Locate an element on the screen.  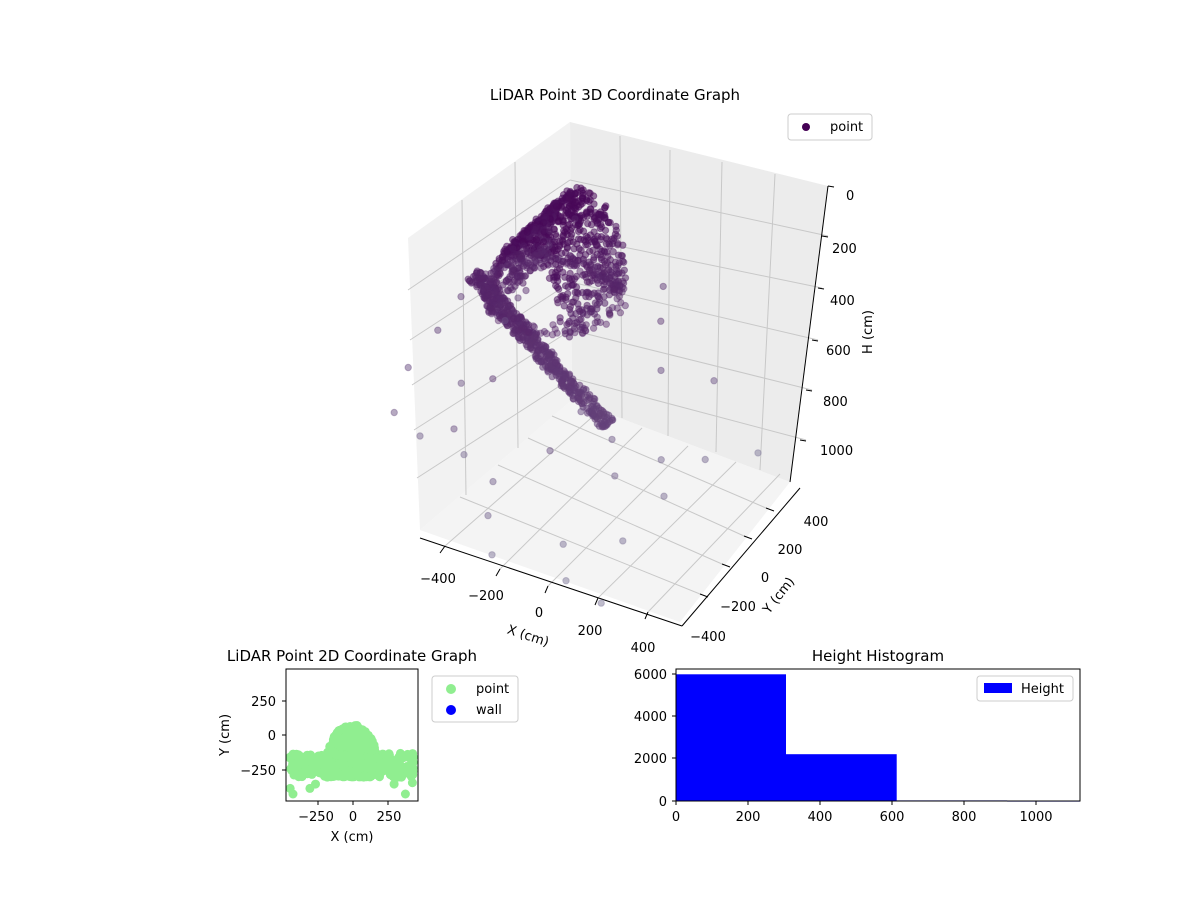
tick-marks-2d is located at coordinates (335, 752).